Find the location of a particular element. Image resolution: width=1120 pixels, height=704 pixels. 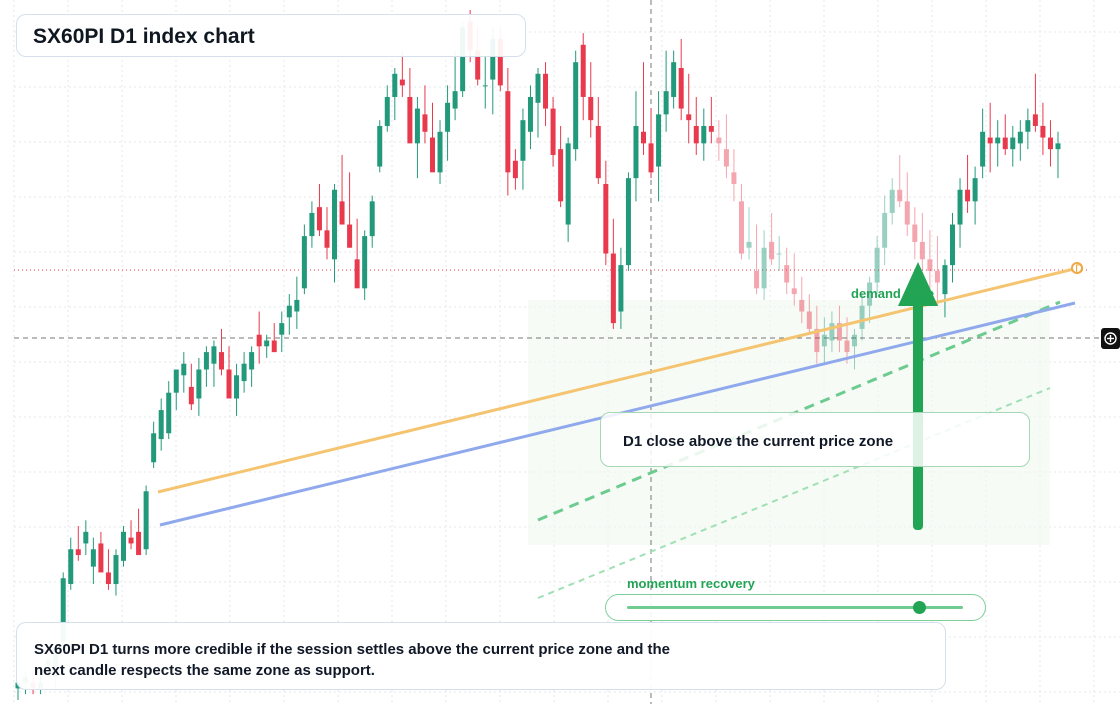

callout-text: D1 close above the current price zone is located at coordinates (758, 441).